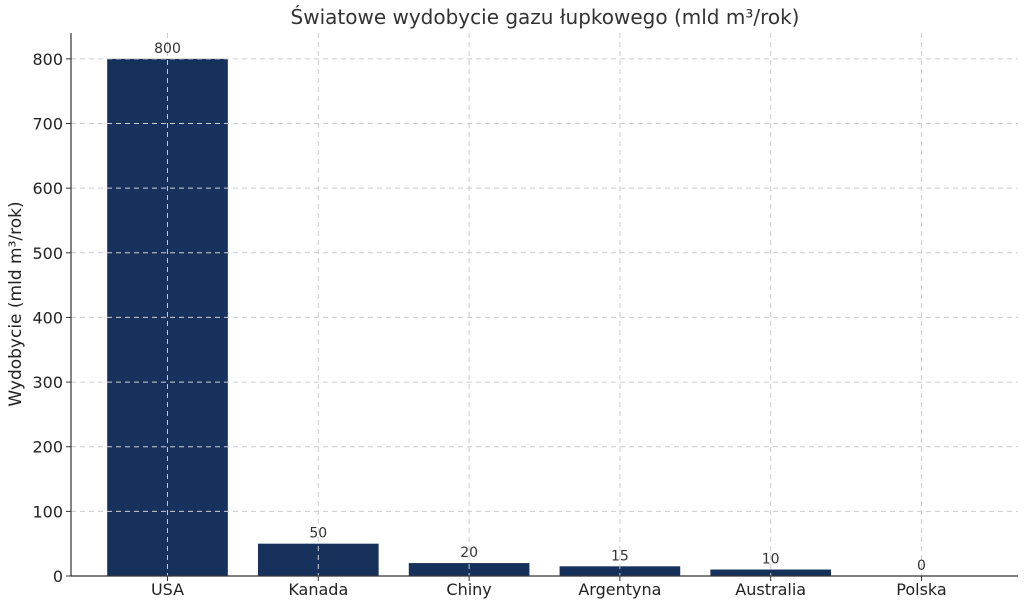 The height and width of the screenshot is (606, 1024). I want to click on x-tick-label-chiny: Chiny, so click(468, 589).